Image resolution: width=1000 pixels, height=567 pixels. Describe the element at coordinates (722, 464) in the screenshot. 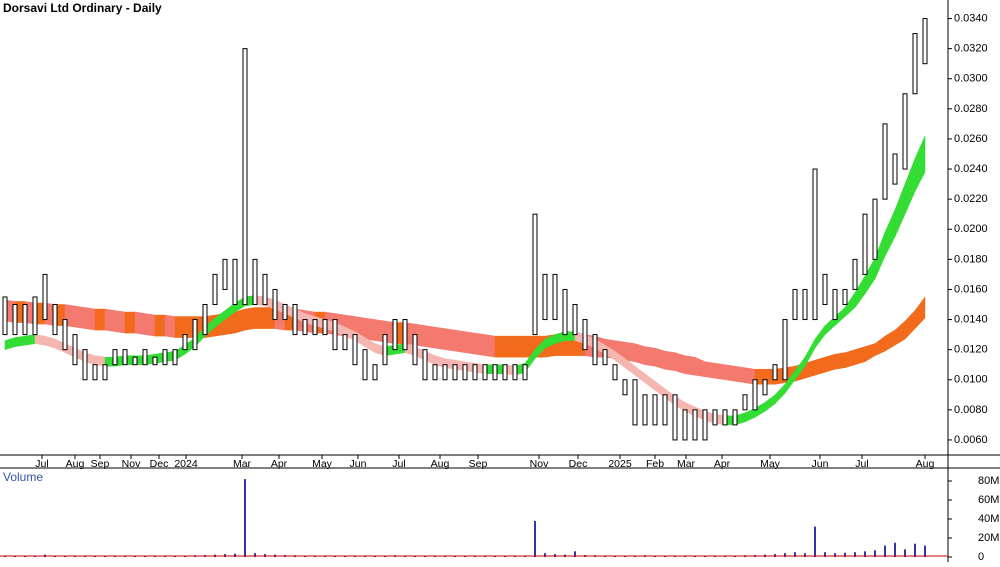

I see `x-tick-label: Apr` at that location.